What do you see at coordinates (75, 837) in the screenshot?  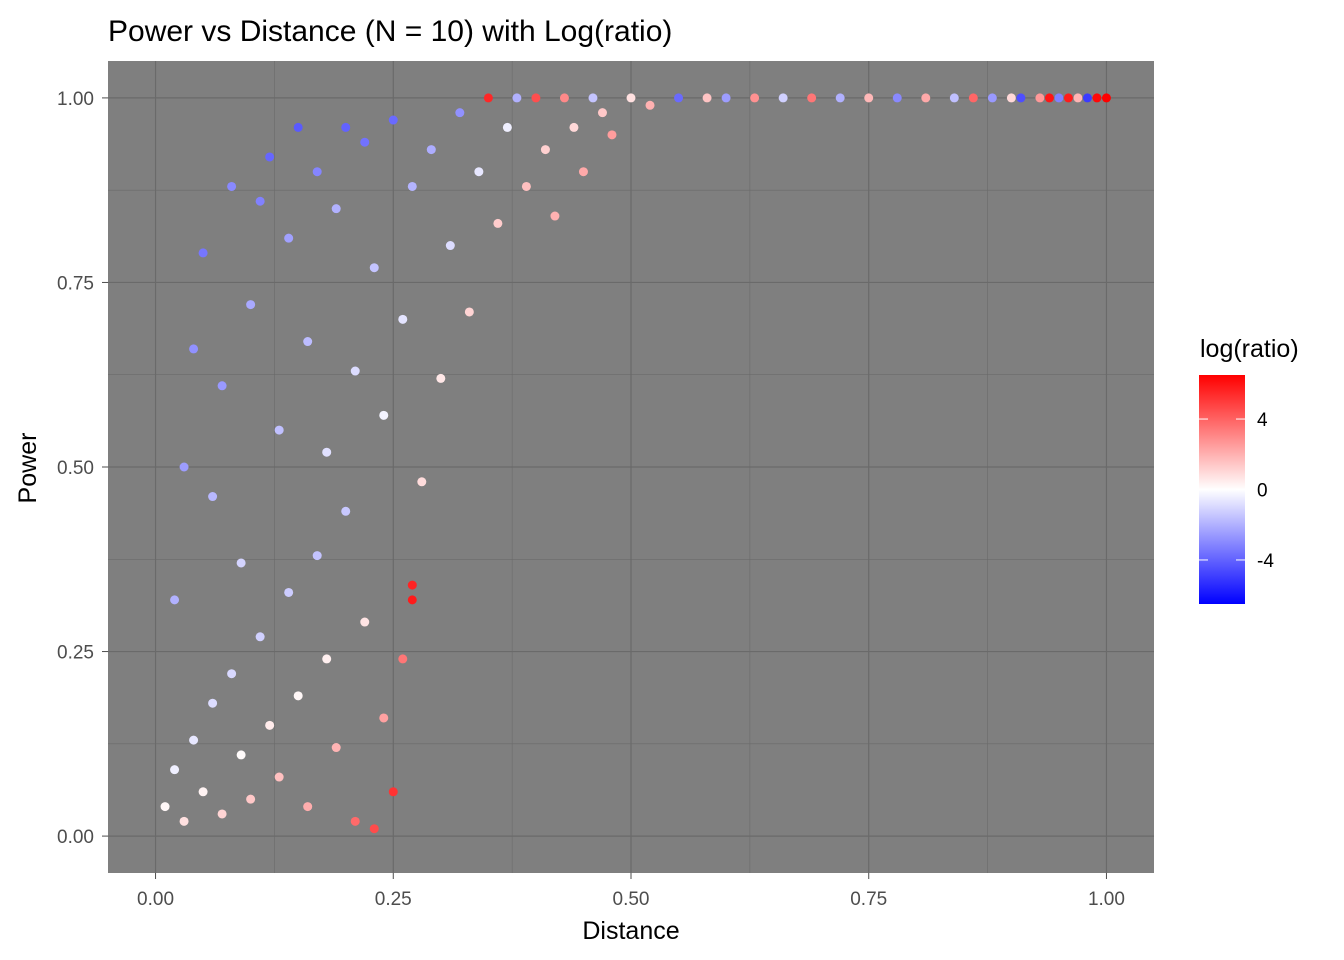 I see `y-tick-label: 0.00` at bounding box center [75, 837].